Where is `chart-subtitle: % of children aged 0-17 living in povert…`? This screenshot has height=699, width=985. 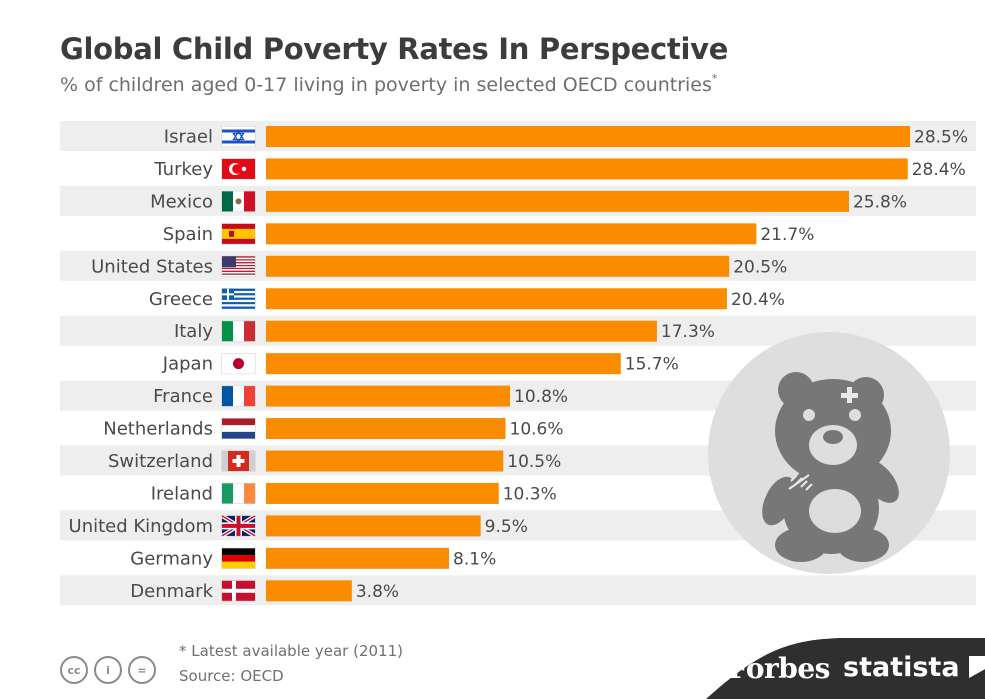
chart-subtitle: % of children aged 0-17 living in povert… is located at coordinates (389, 84).